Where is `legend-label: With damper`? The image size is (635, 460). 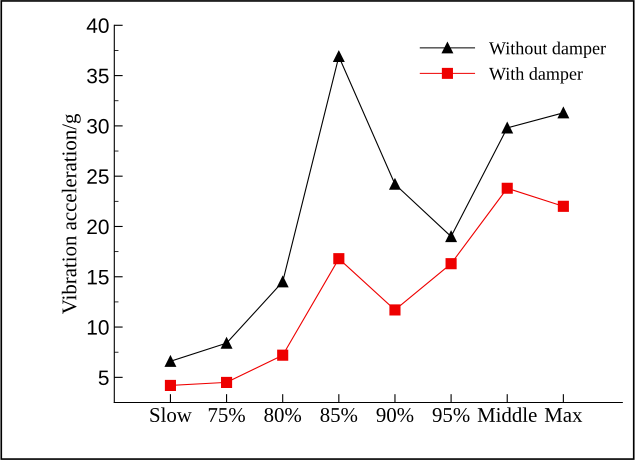 legend-label: With damper is located at coordinates (535, 75).